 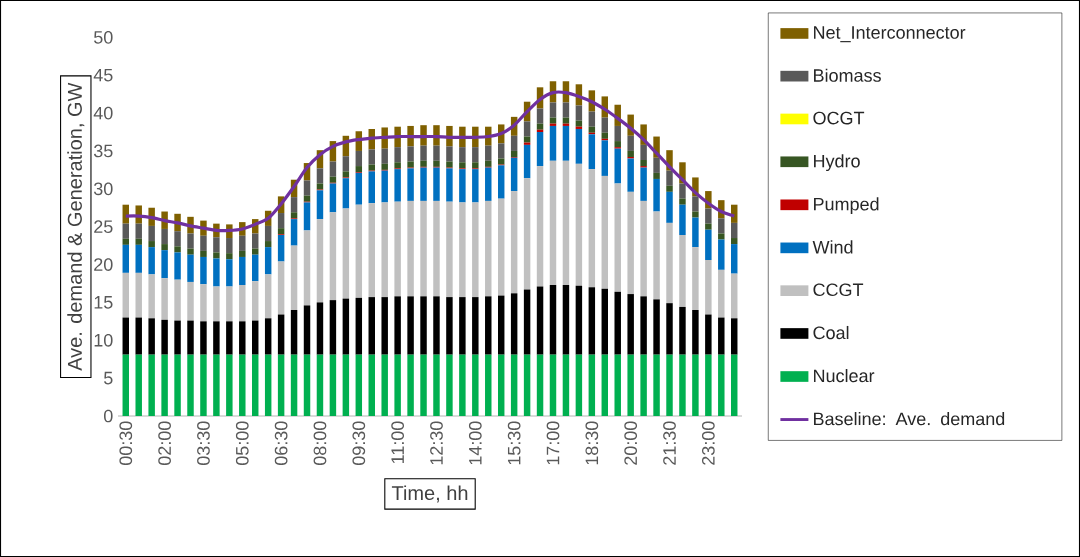 What do you see at coordinates (103, 302) in the screenshot?
I see `y-tick-label: 15` at bounding box center [103, 302].